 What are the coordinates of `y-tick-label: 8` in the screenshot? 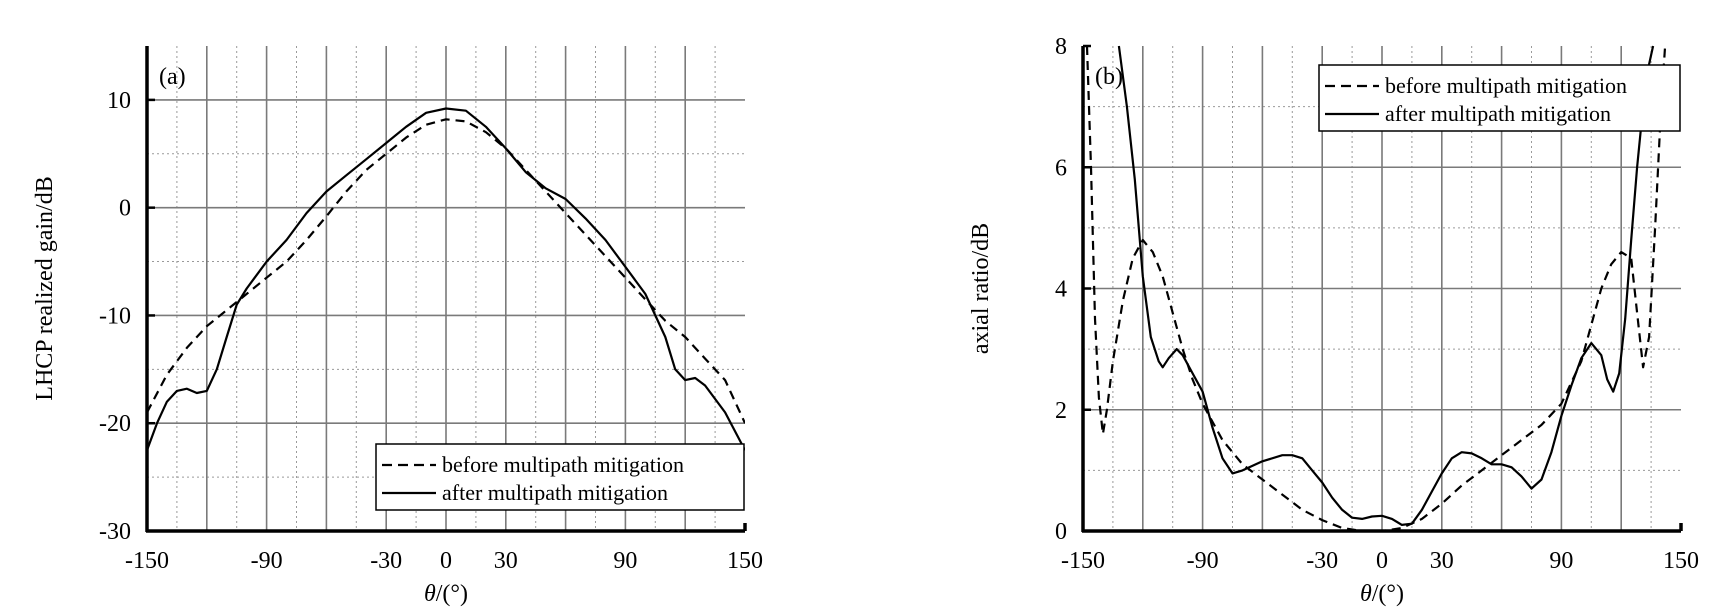 It's located at (1061, 47).